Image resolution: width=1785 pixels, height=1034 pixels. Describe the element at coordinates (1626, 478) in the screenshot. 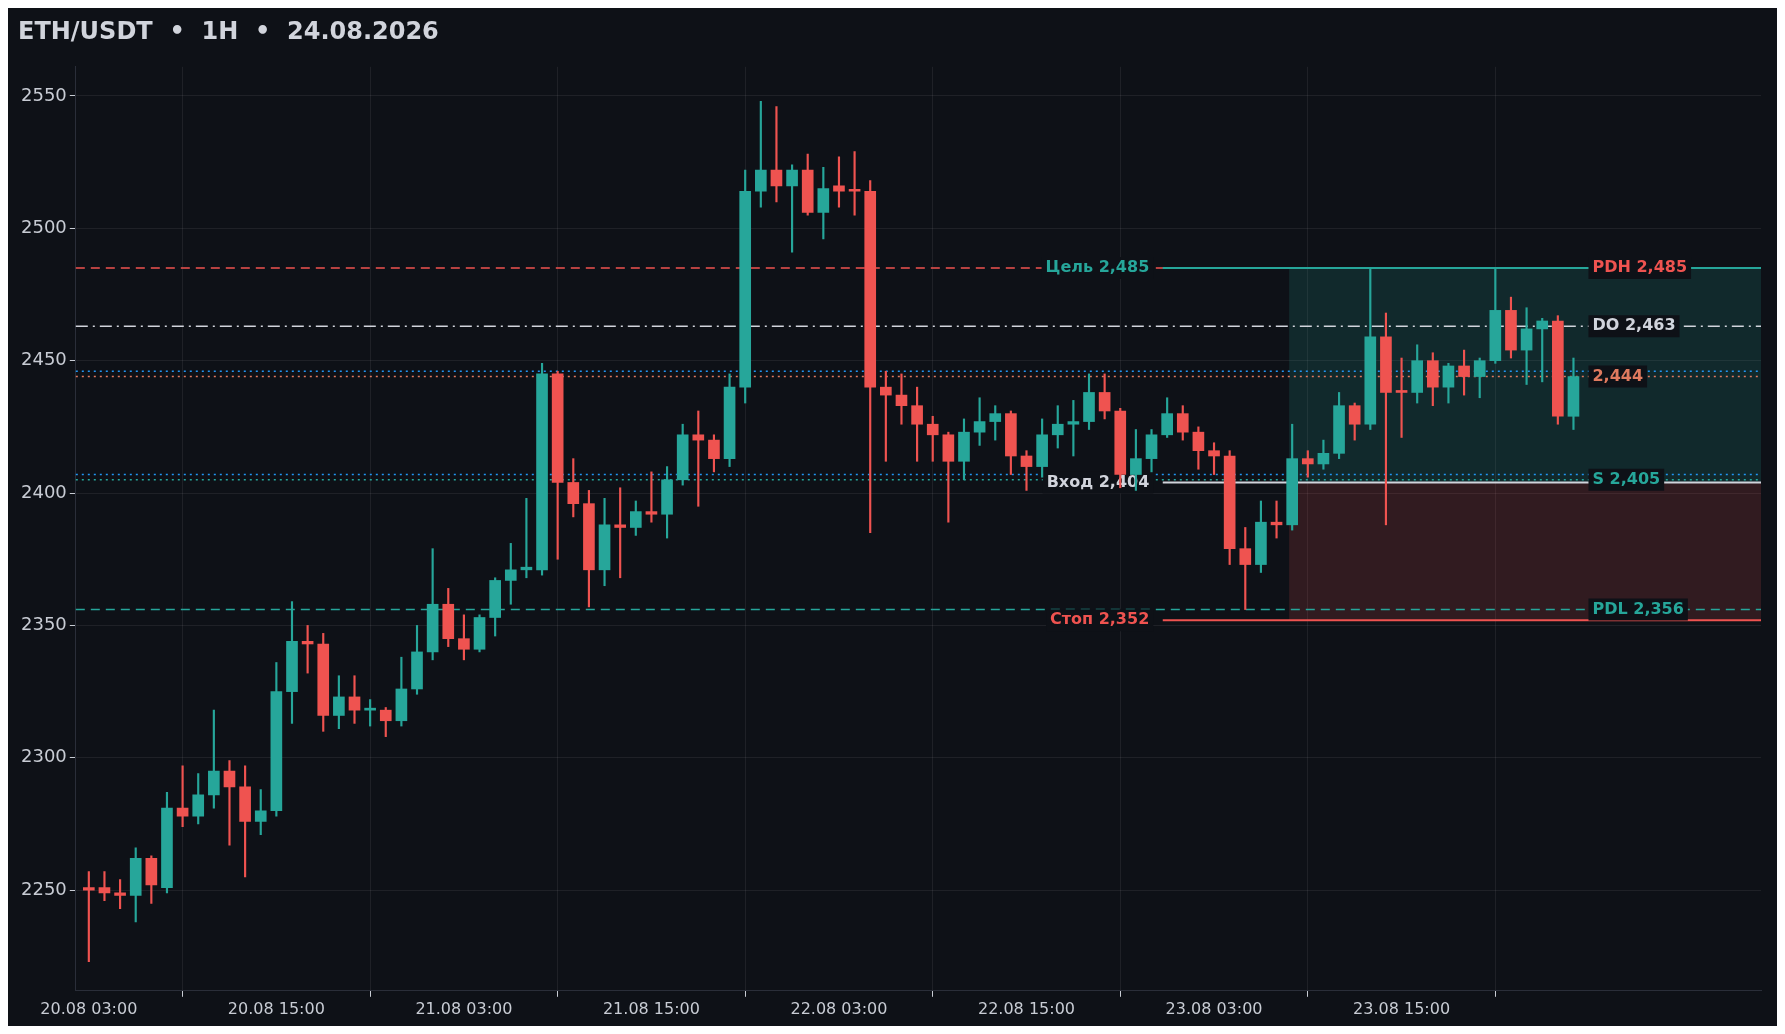

I see `ref-line-label: S 2,405` at that location.